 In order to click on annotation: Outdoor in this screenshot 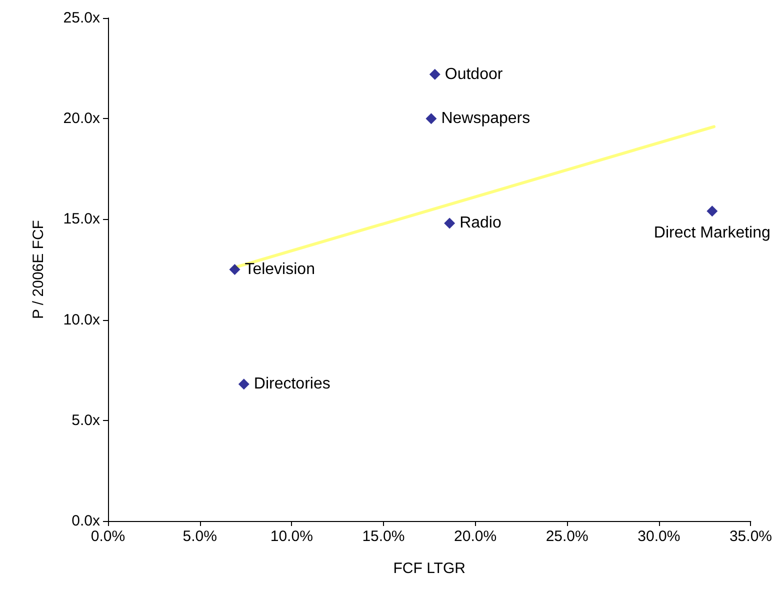, I will do `click(474, 74)`.